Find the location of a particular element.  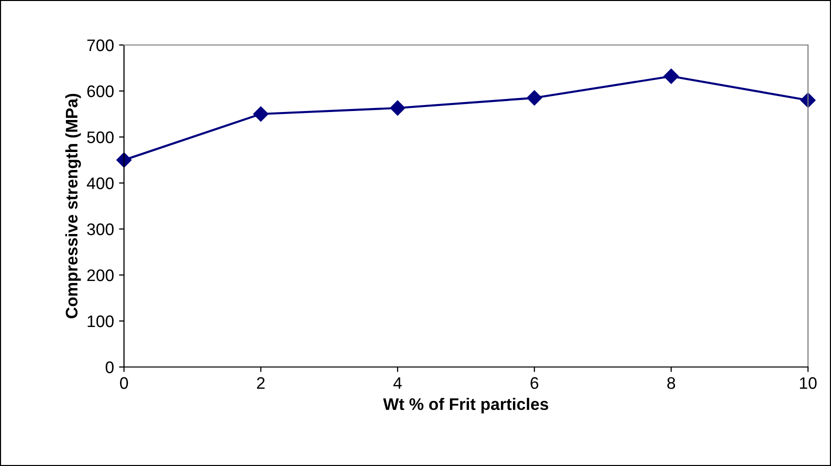

y-tick-label: 700 is located at coordinates (100, 45).